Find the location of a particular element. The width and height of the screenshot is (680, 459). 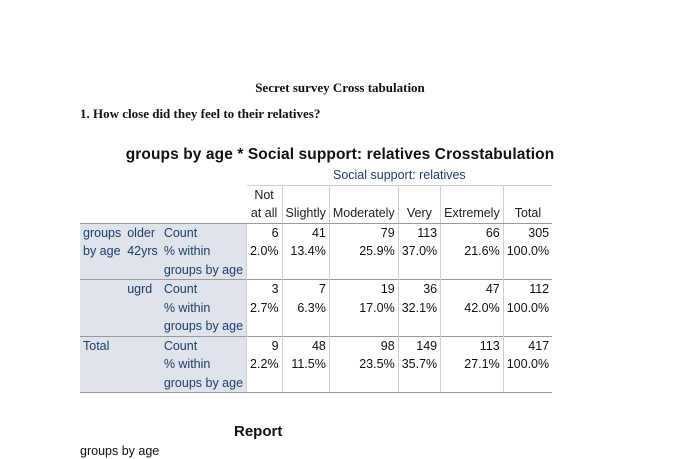

table-cell: 42.0% is located at coordinates (472, 317).